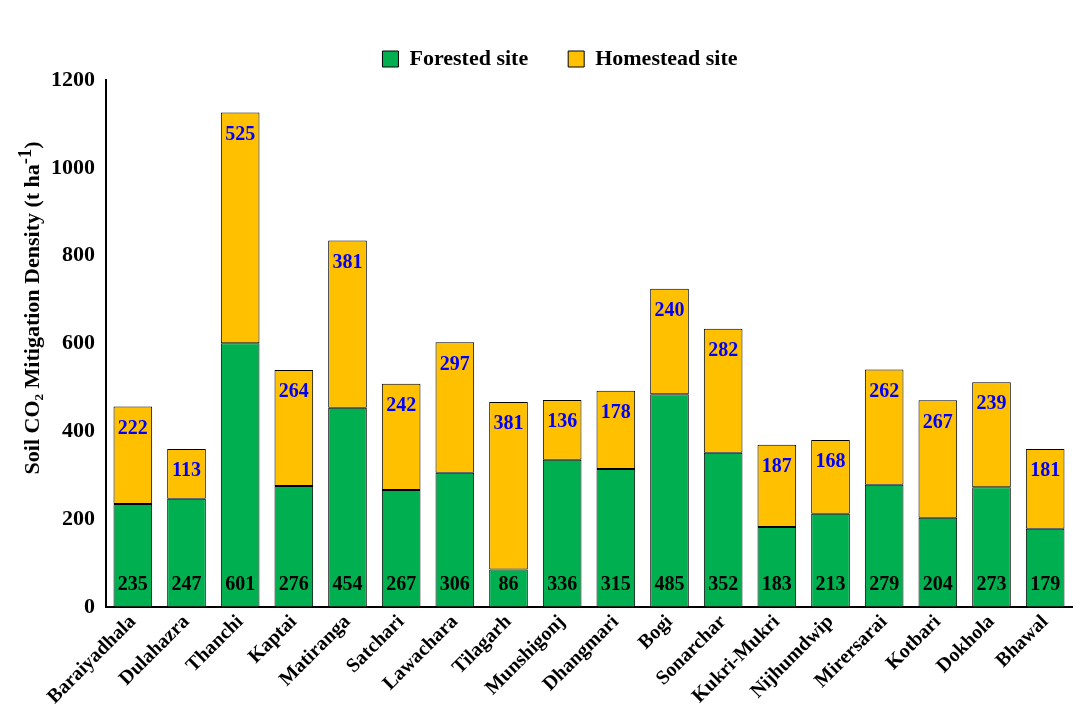 The height and width of the screenshot is (720, 1090). Describe the element at coordinates (1045, 469) in the screenshot. I see `data-label: 181` at that location.